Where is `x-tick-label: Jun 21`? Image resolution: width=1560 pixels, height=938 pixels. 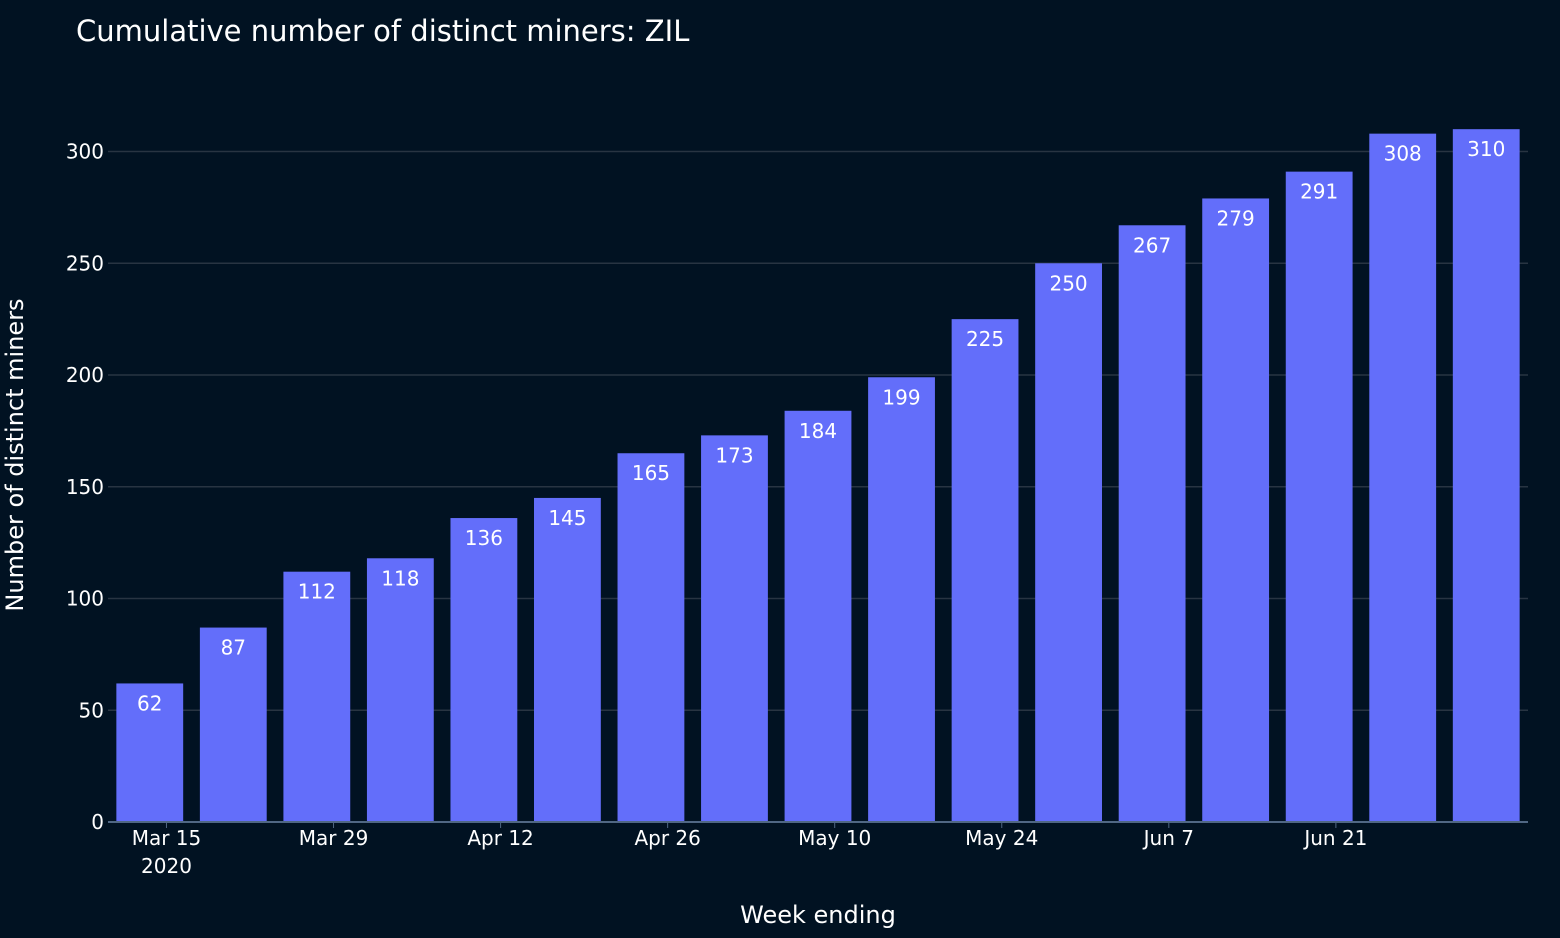
x-tick-label: Jun 21 is located at coordinates (1334, 838).